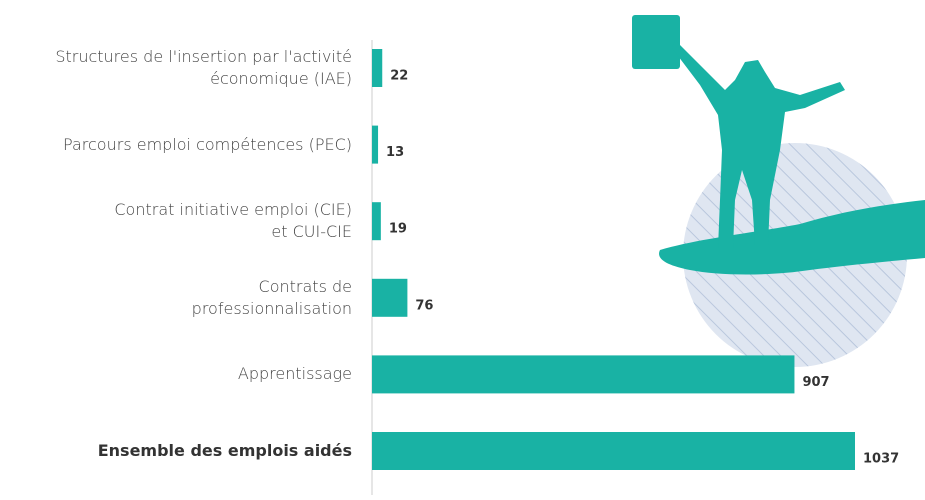 The width and height of the screenshot is (925, 500). I want to click on value-label: 22, so click(399, 76).